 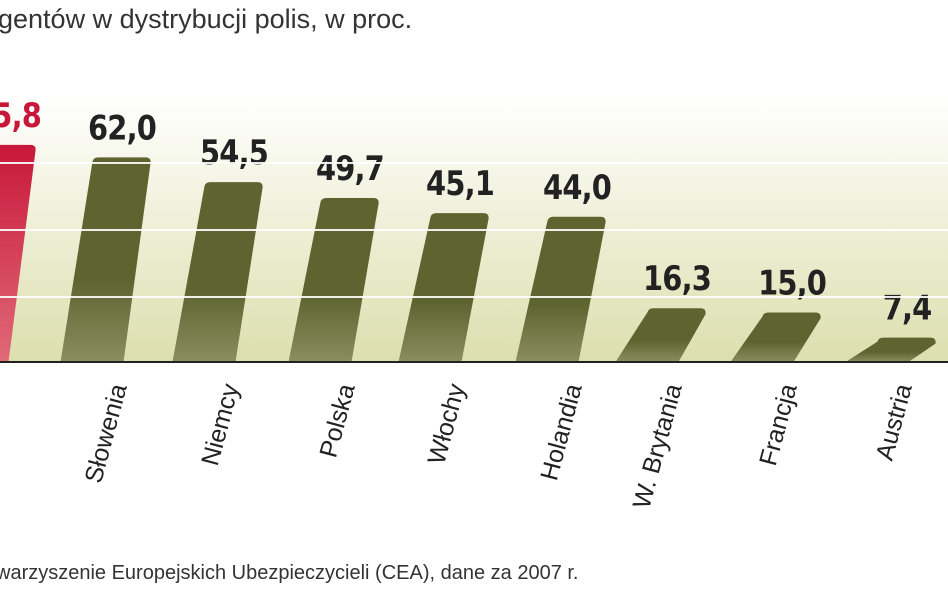 I want to click on category-label: Niemcy, so click(x=220, y=424).